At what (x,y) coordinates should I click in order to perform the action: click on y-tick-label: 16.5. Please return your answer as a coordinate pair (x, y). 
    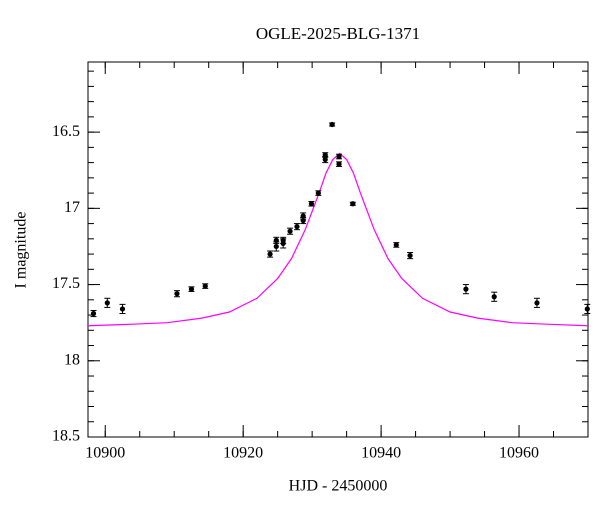
    Looking at the image, I should click on (66, 131).